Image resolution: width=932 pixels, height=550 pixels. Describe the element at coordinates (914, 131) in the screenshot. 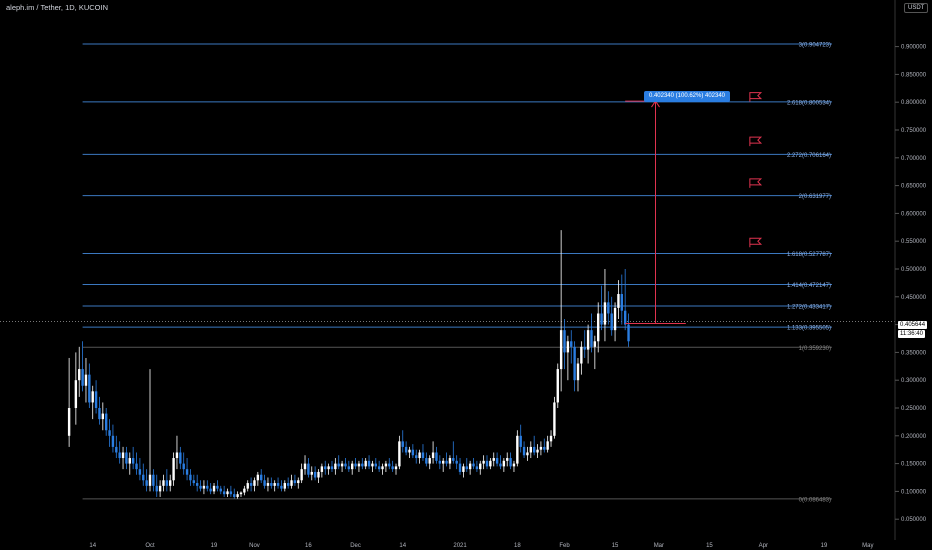

I see `y-tick-label: 0.750000` at that location.